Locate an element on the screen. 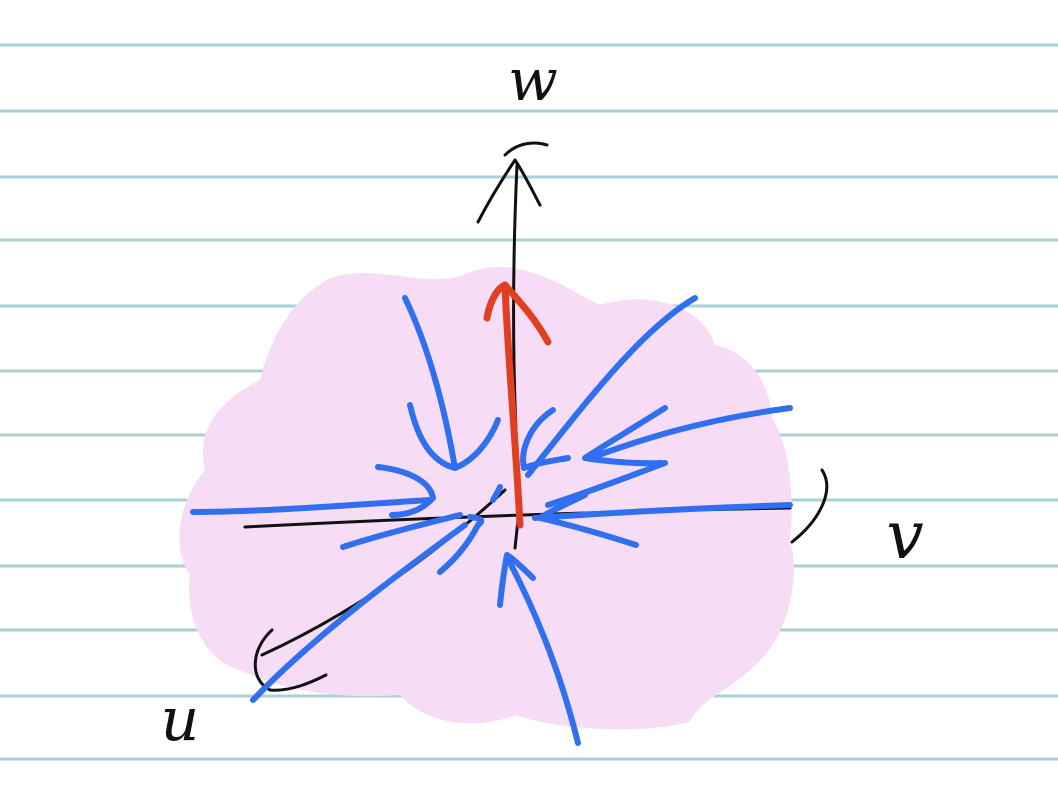 This screenshot has height=812, width=1058. field-arrow-left is located at coordinates (311, 506).